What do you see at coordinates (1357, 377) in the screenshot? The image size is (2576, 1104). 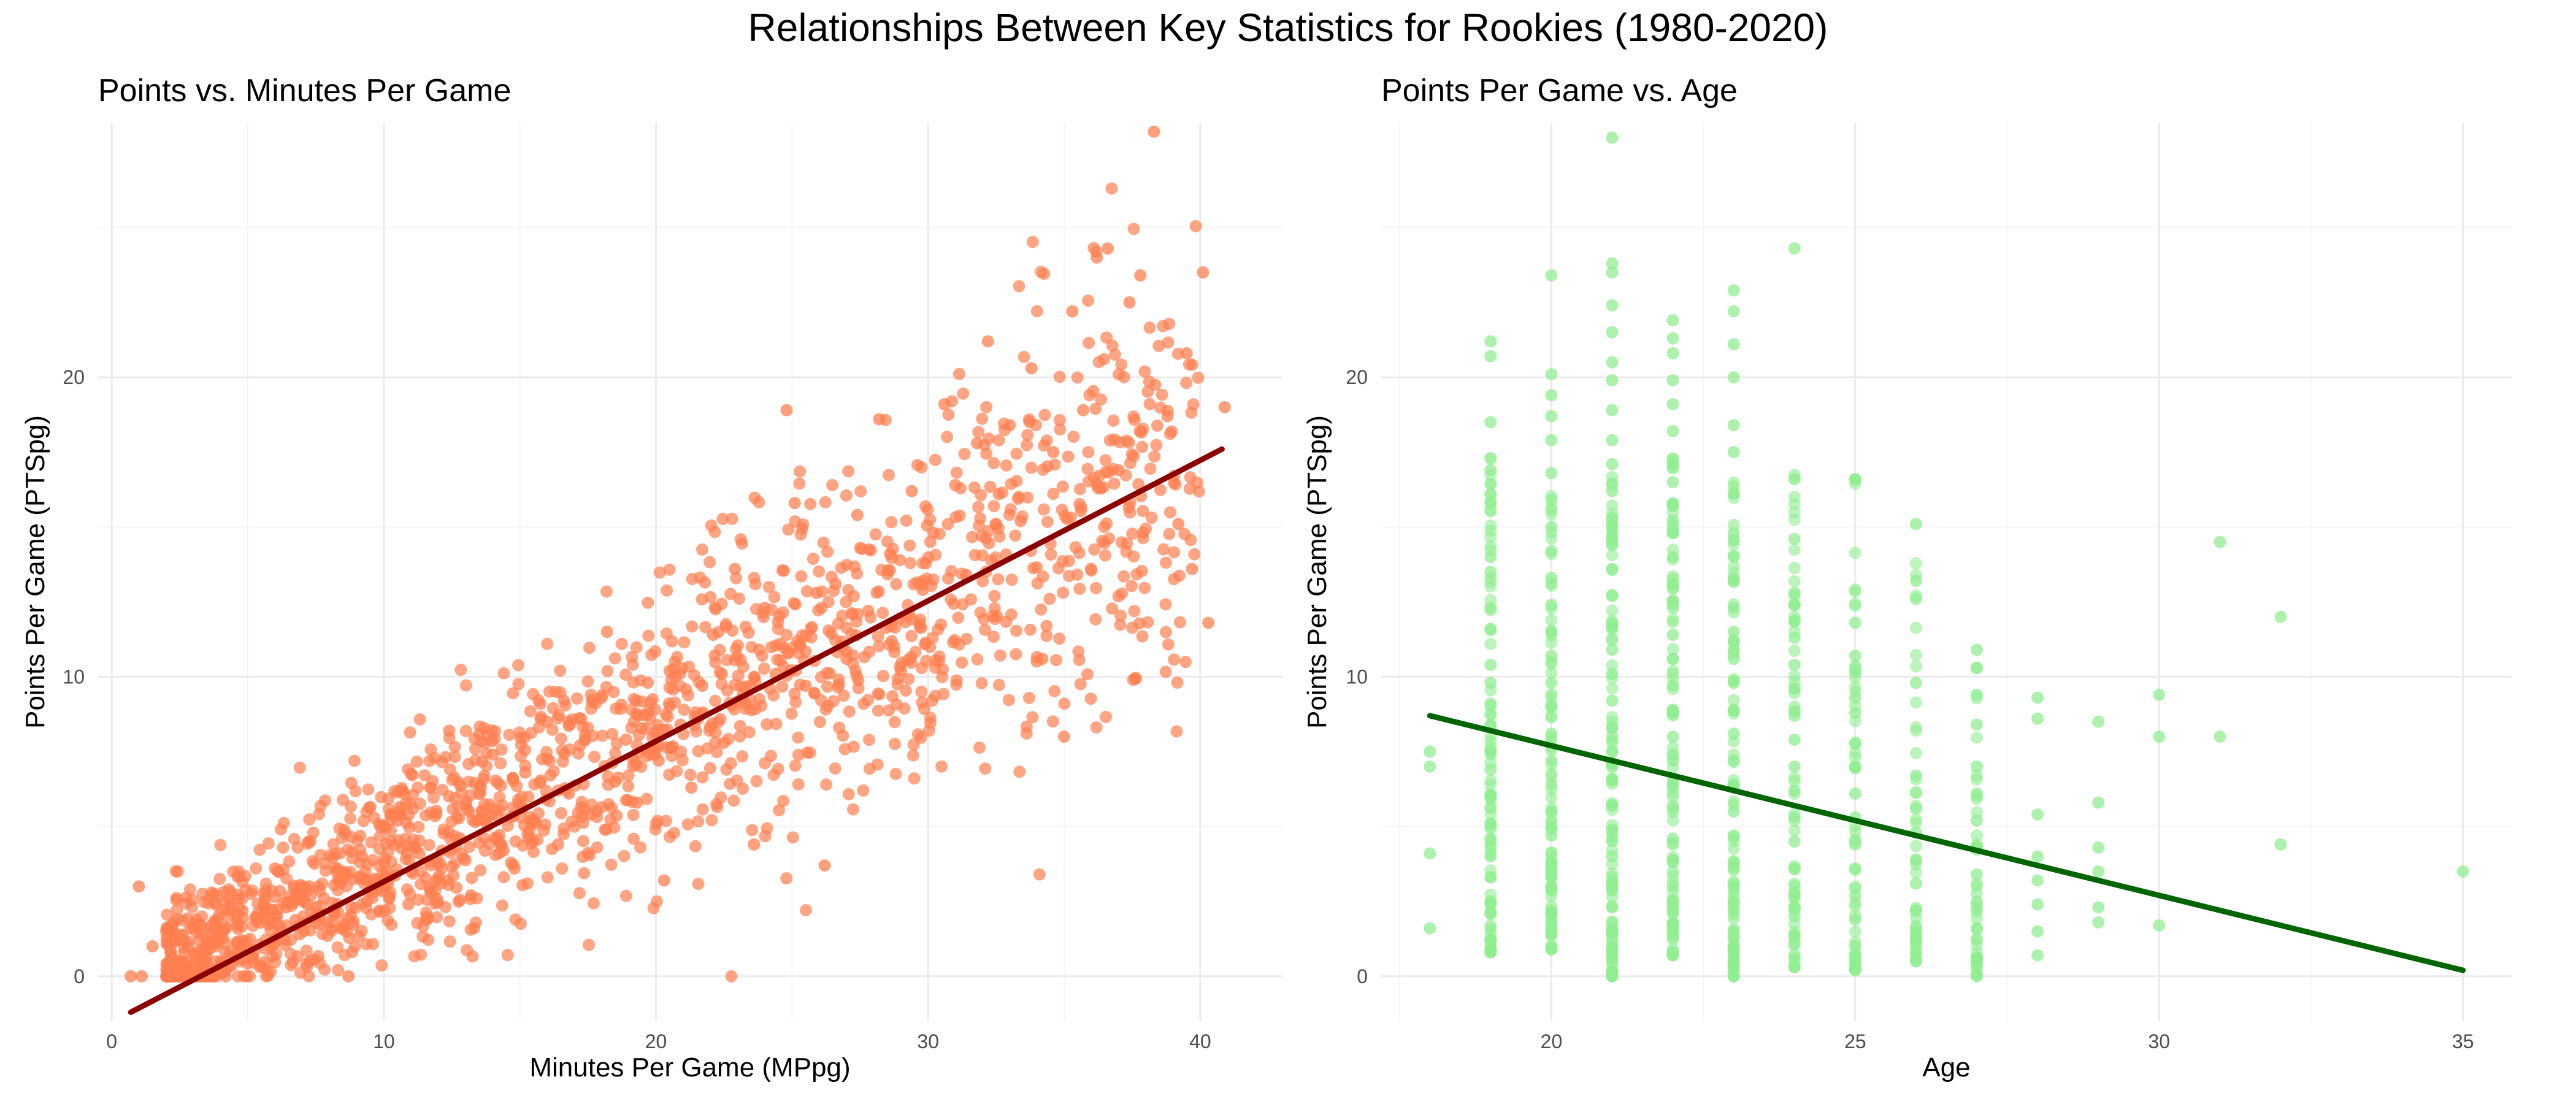 I see `y-tick-label: 20` at bounding box center [1357, 377].